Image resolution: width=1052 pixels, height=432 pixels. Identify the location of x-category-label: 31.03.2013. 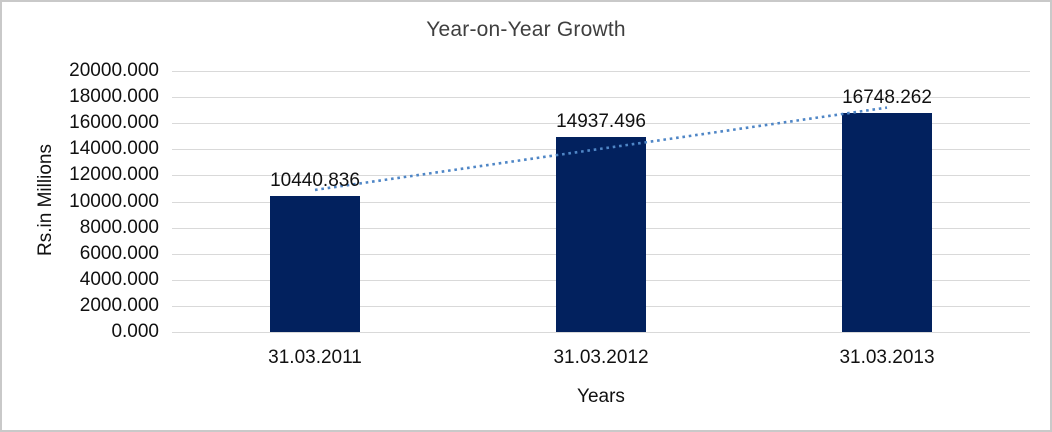
(887, 357).